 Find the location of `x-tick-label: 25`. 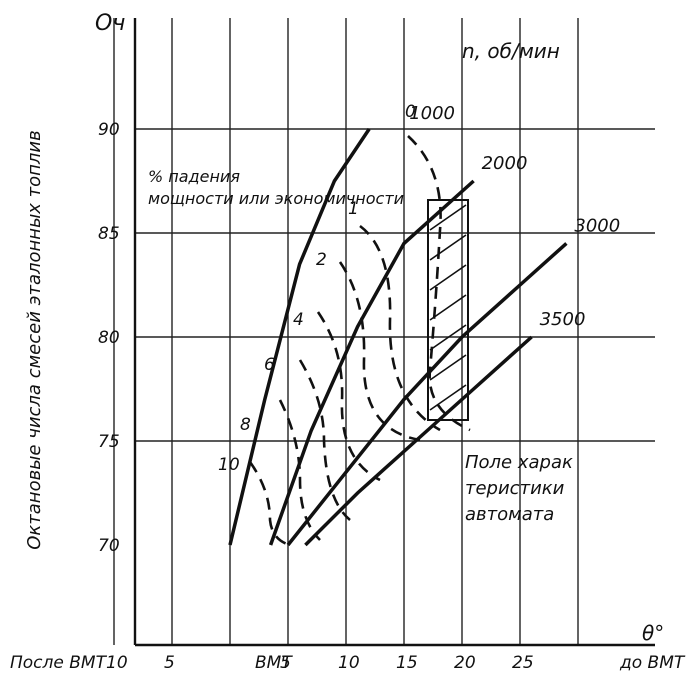

x-tick-label: 25 is located at coordinates (523, 663).